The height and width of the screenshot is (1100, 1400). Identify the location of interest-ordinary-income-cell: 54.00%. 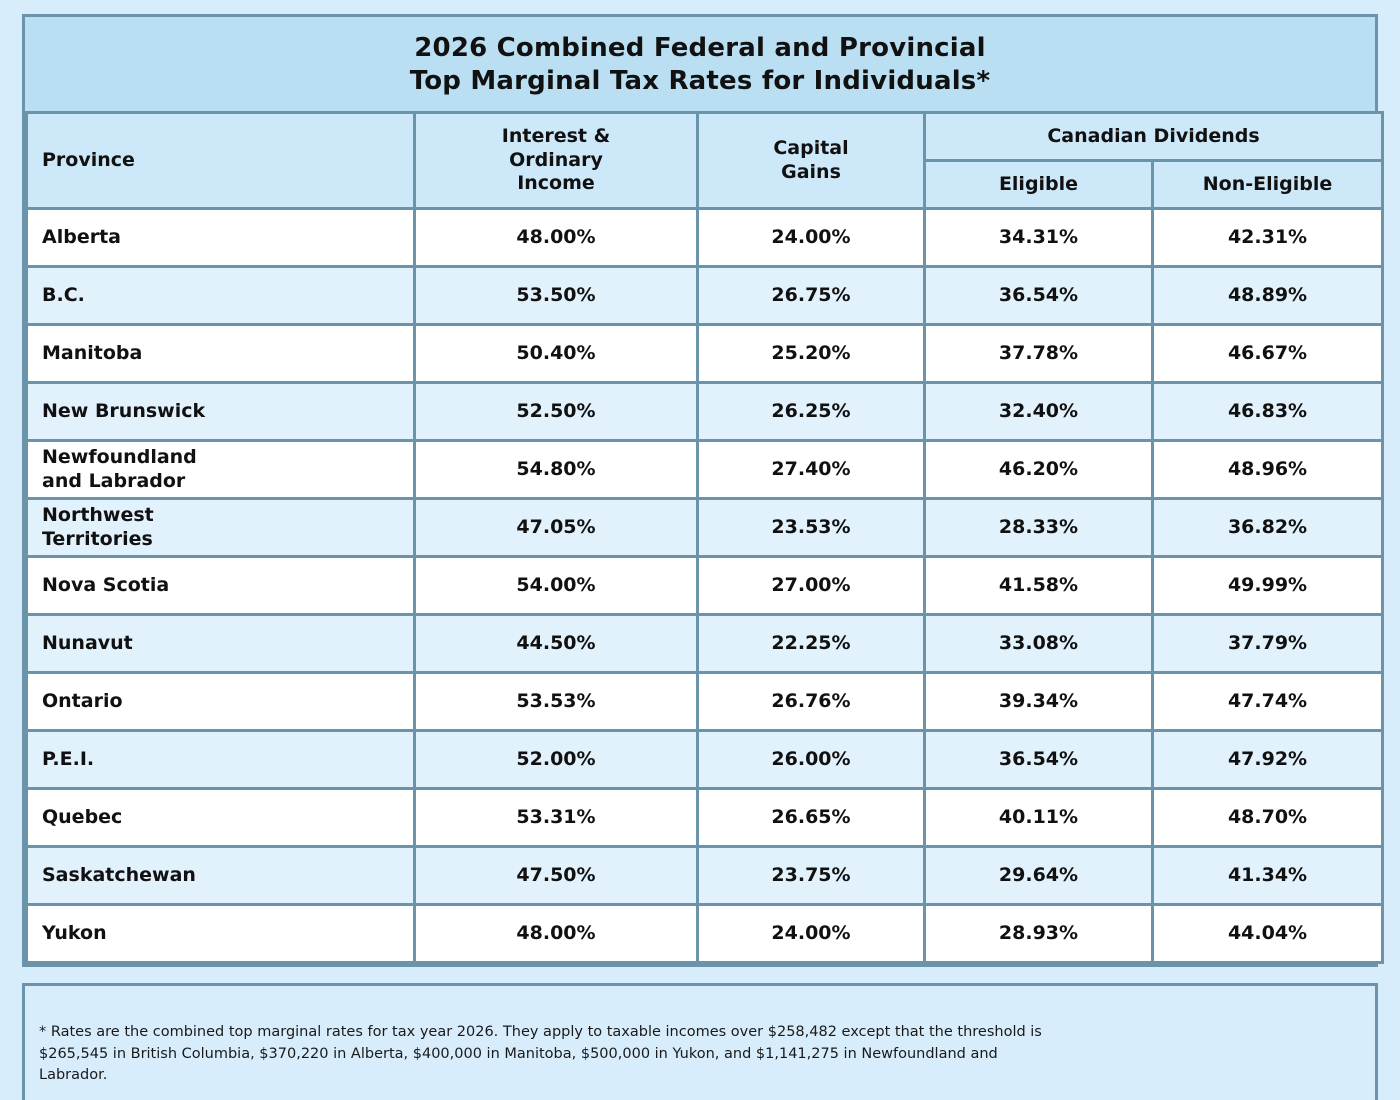
(556, 585).